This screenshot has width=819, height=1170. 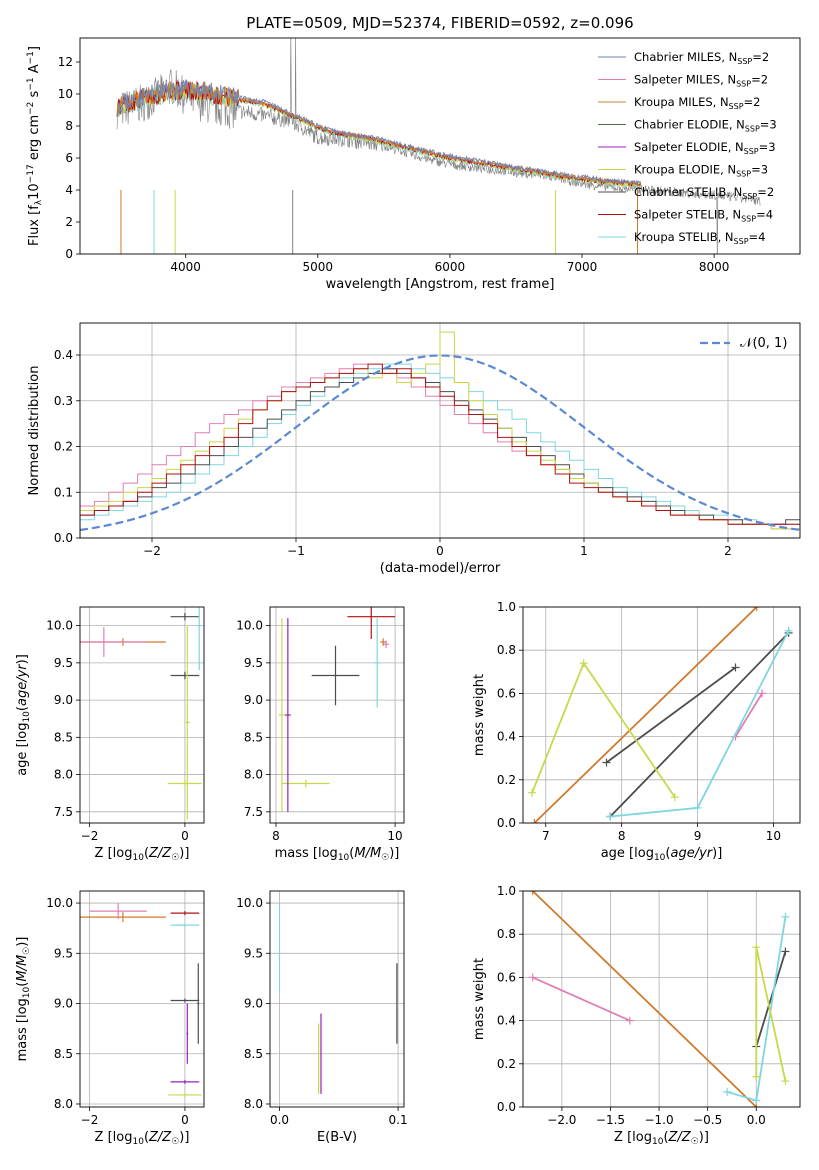 What do you see at coordinates (69, 126) in the screenshot?
I see `y-tick-label: 8` at bounding box center [69, 126].